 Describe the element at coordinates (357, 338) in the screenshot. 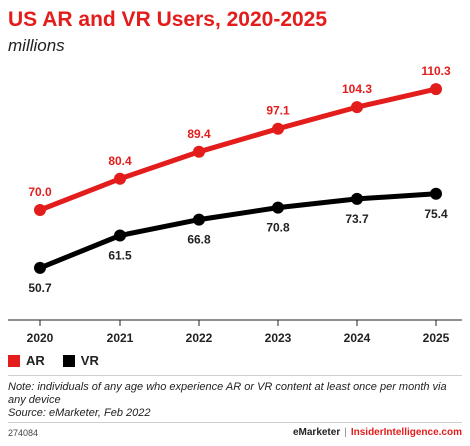

I see `x-tick-label-2024: 2024` at that location.